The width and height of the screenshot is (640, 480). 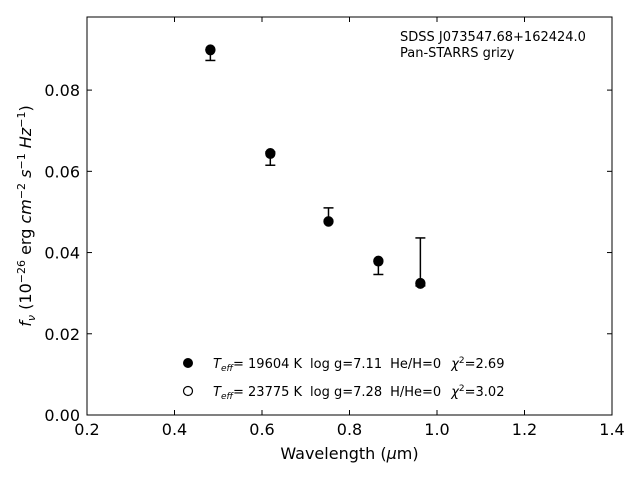 I want to click on y-tick-label: 0.08, so click(x=62, y=90).